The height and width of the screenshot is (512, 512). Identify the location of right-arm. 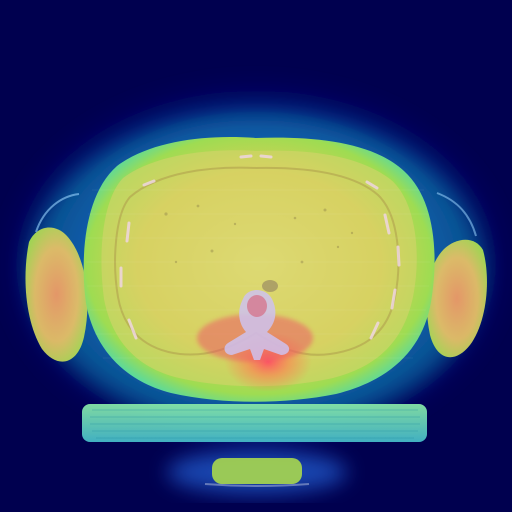
(456, 275).